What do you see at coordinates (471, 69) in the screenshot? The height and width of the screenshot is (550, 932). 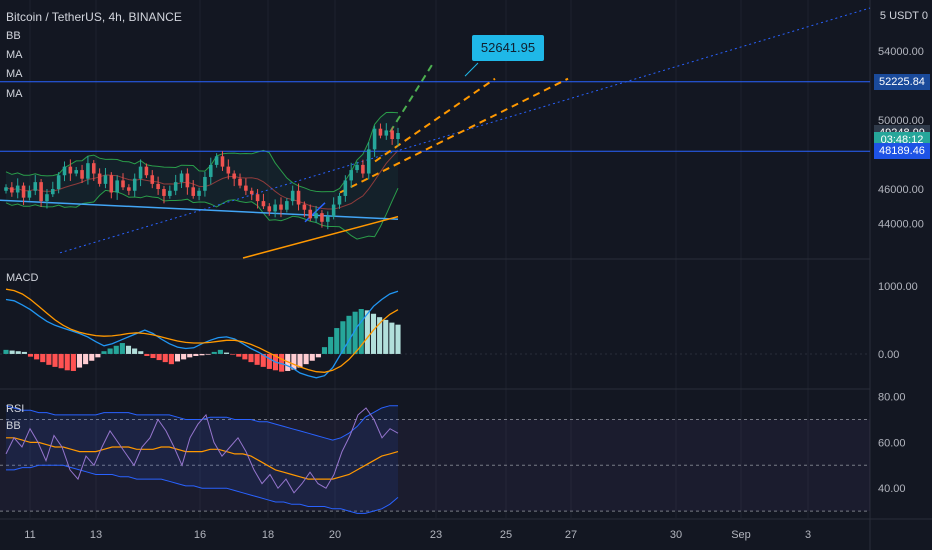 I see `callout-pointer` at bounding box center [471, 69].